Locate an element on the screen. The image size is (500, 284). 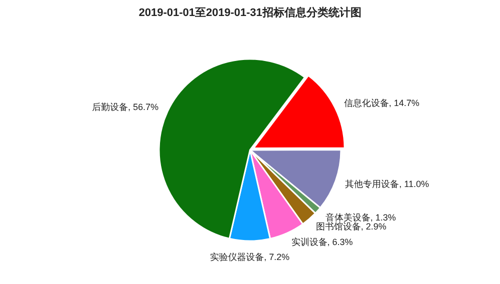
slice-label: 其他专用设备, 11.0% is located at coordinates (387, 183).